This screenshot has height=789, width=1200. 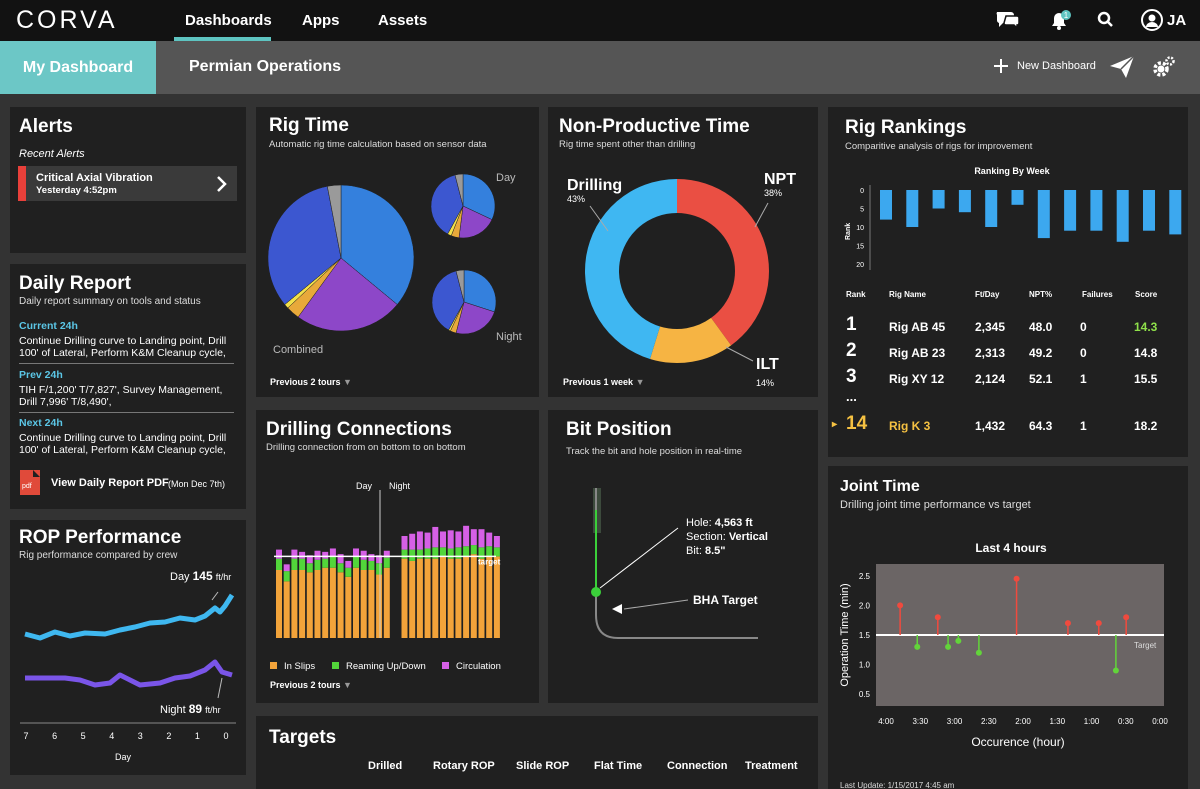 I want to click on plus-icon, so click(x=1001, y=66).